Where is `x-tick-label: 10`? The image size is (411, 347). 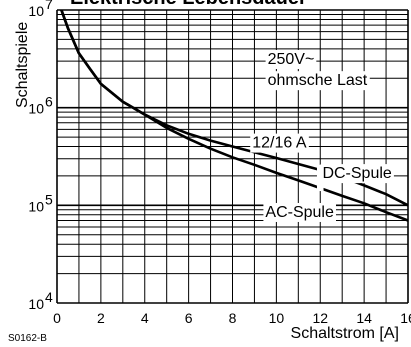 x-tick-label: 10 is located at coordinates (277, 318).